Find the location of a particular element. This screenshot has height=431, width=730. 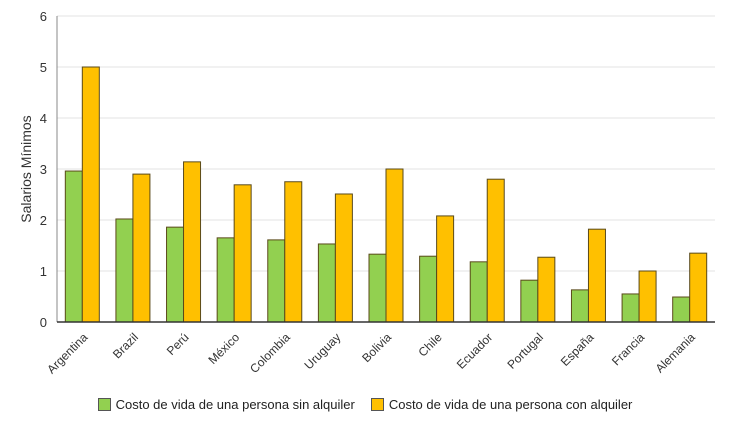

y-tick-label: 6 is located at coordinates (43, 16).